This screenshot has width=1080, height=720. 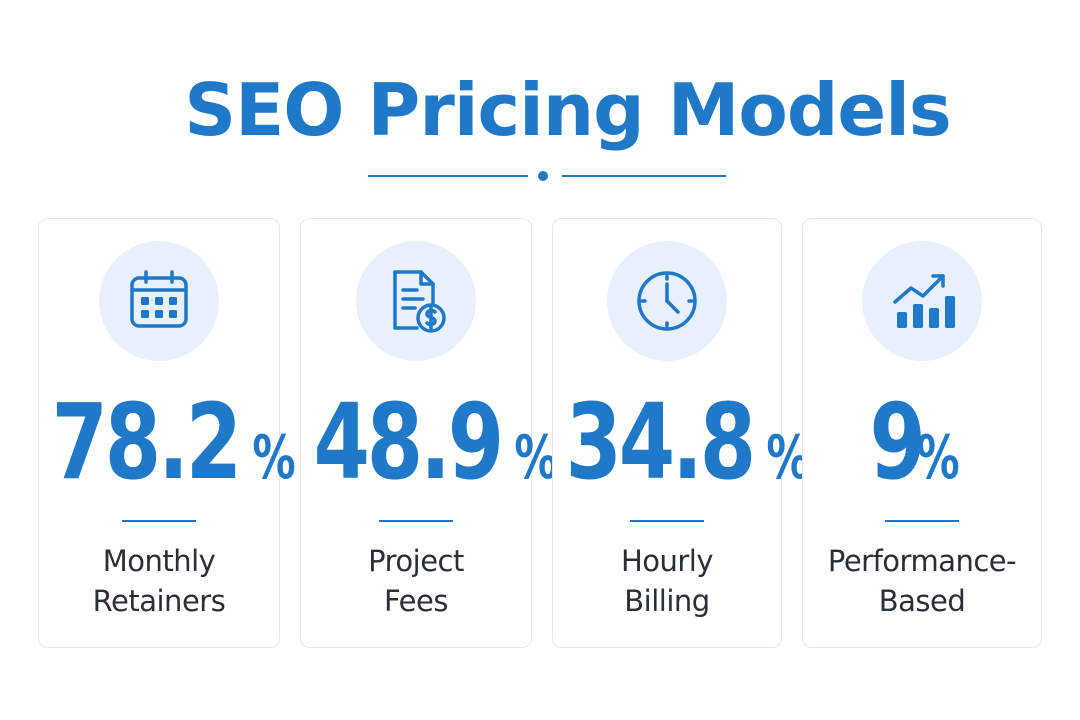 What do you see at coordinates (687, 442) in the screenshot?
I see `stat-value: 34.8%` at bounding box center [687, 442].